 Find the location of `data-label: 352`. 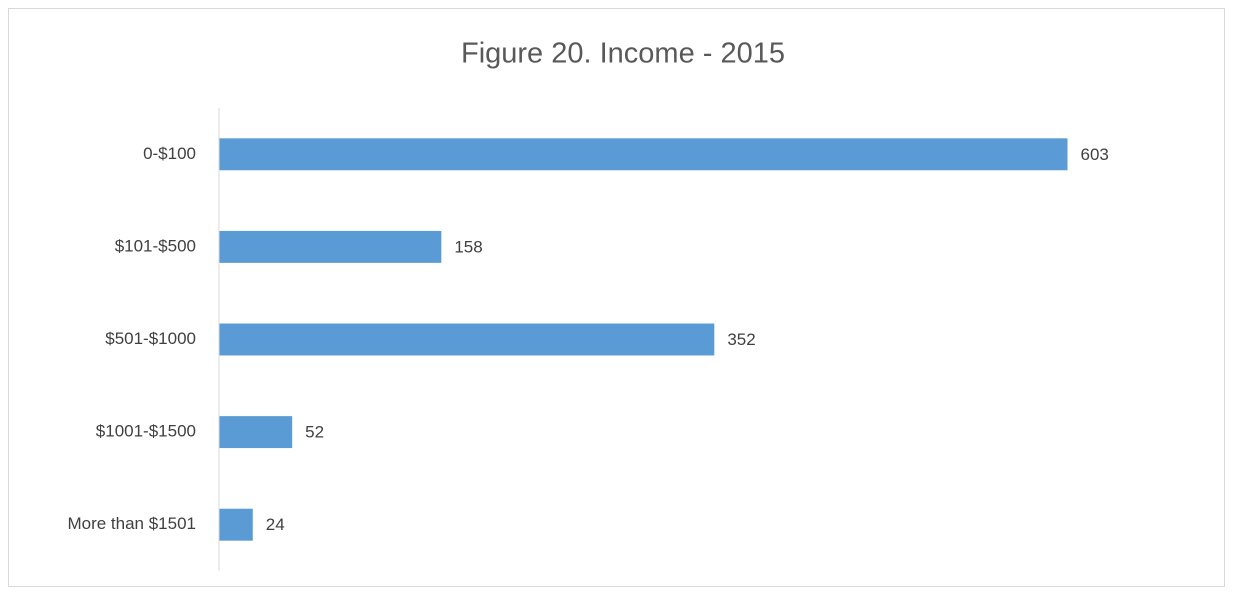

data-label: 352 is located at coordinates (741, 339).